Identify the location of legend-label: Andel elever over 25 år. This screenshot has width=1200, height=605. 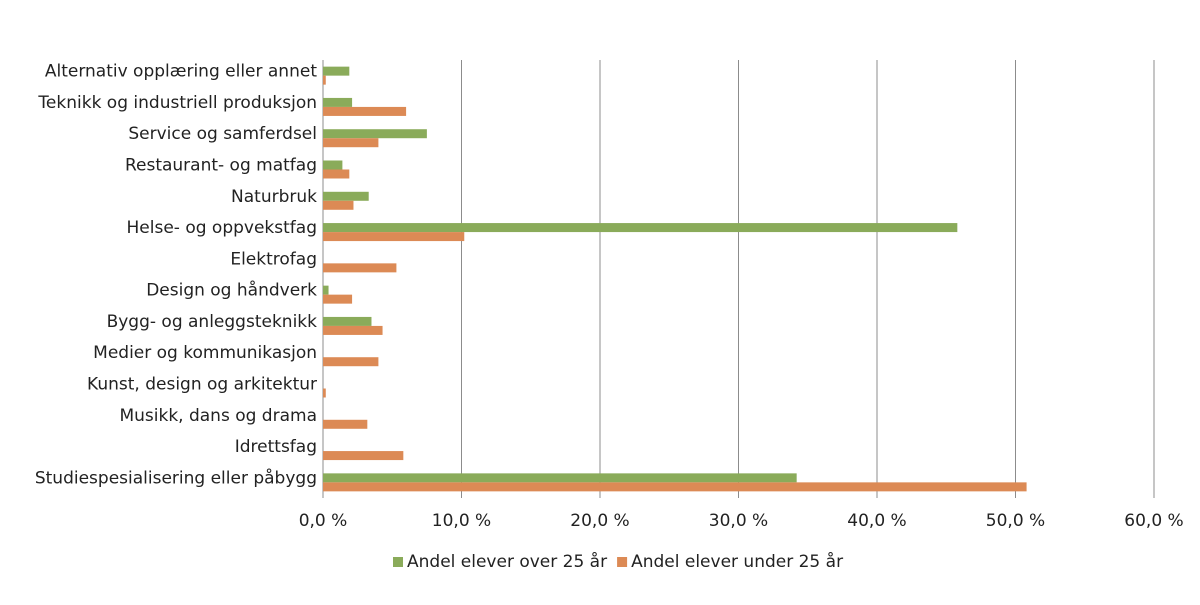
(507, 561).